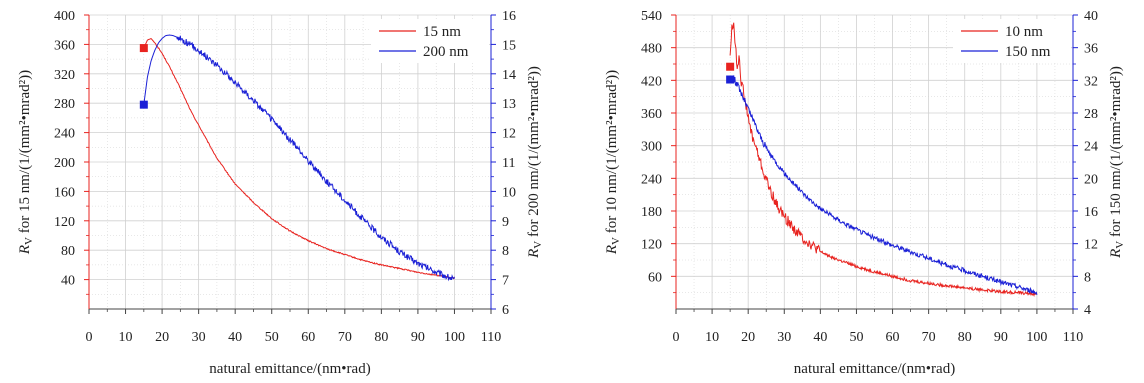  I want to click on right-y-tick-label: 10, so click(509, 192).